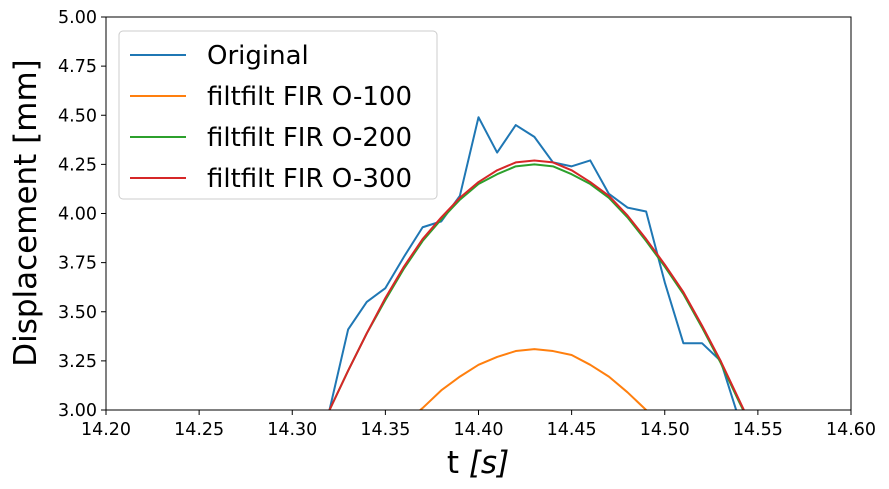 Image resolution: width=889 pixels, height=489 pixels. Describe the element at coordinates (106, 430) in the screenshot. I see `x-tick-label: 14.20` at that location.